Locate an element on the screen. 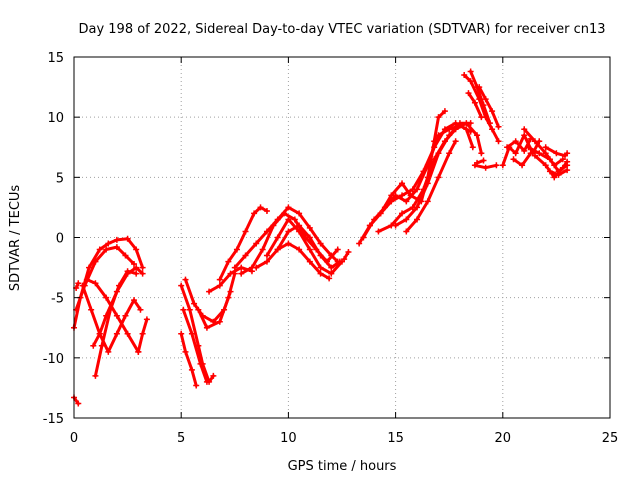 The width and height of the screenshot is (640, 480). y-axis-label: SDTVAR / TECUs is located at coordinates (15, 238).